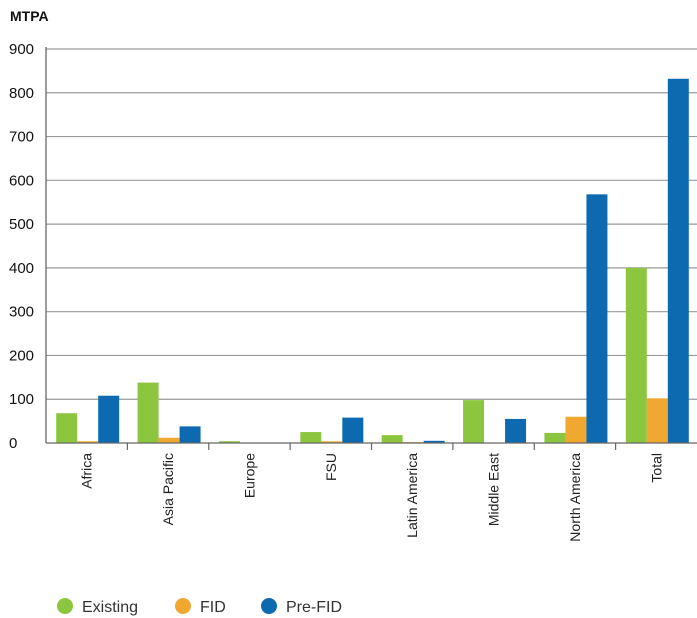 This screenshot has width=697, height=618. Describe the element at coordinates (474, 421) in the screenshot. I see `bar-existing-middle-east` at that location.